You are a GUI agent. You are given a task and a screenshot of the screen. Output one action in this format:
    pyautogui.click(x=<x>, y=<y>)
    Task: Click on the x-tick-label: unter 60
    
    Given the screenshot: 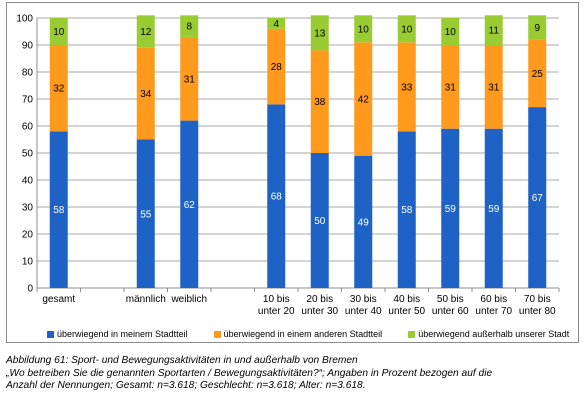 What is the action you would take?
    pyautogui.click(x=450, y=311)
    